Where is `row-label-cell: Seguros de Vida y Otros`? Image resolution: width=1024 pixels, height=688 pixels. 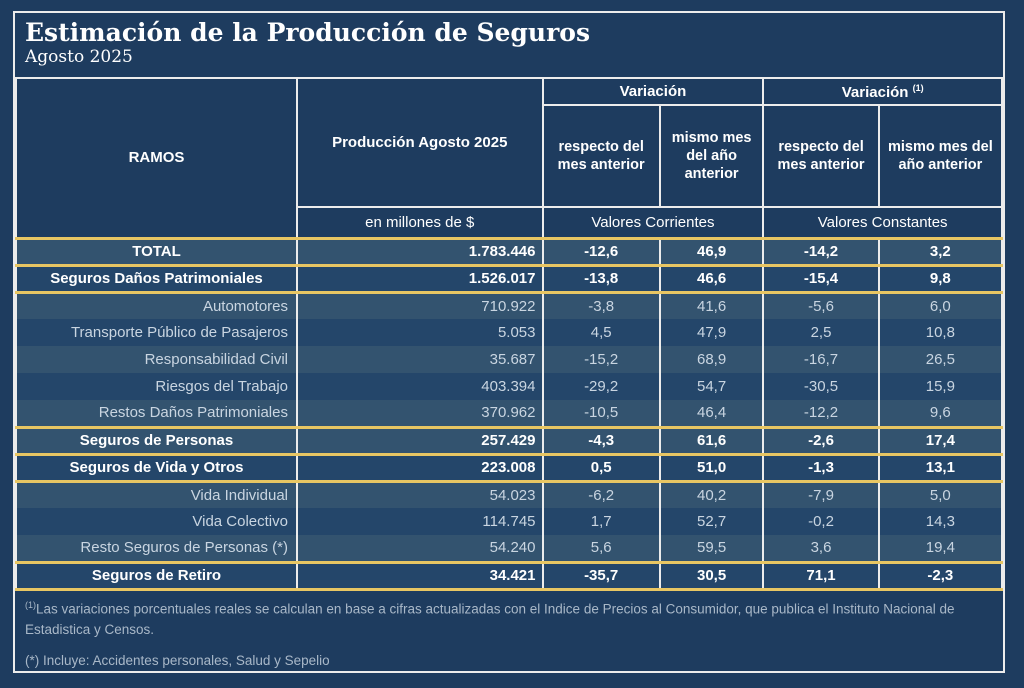 row-label-cell: Seguros de Vida y Otros is located at coordinates (156, 466).